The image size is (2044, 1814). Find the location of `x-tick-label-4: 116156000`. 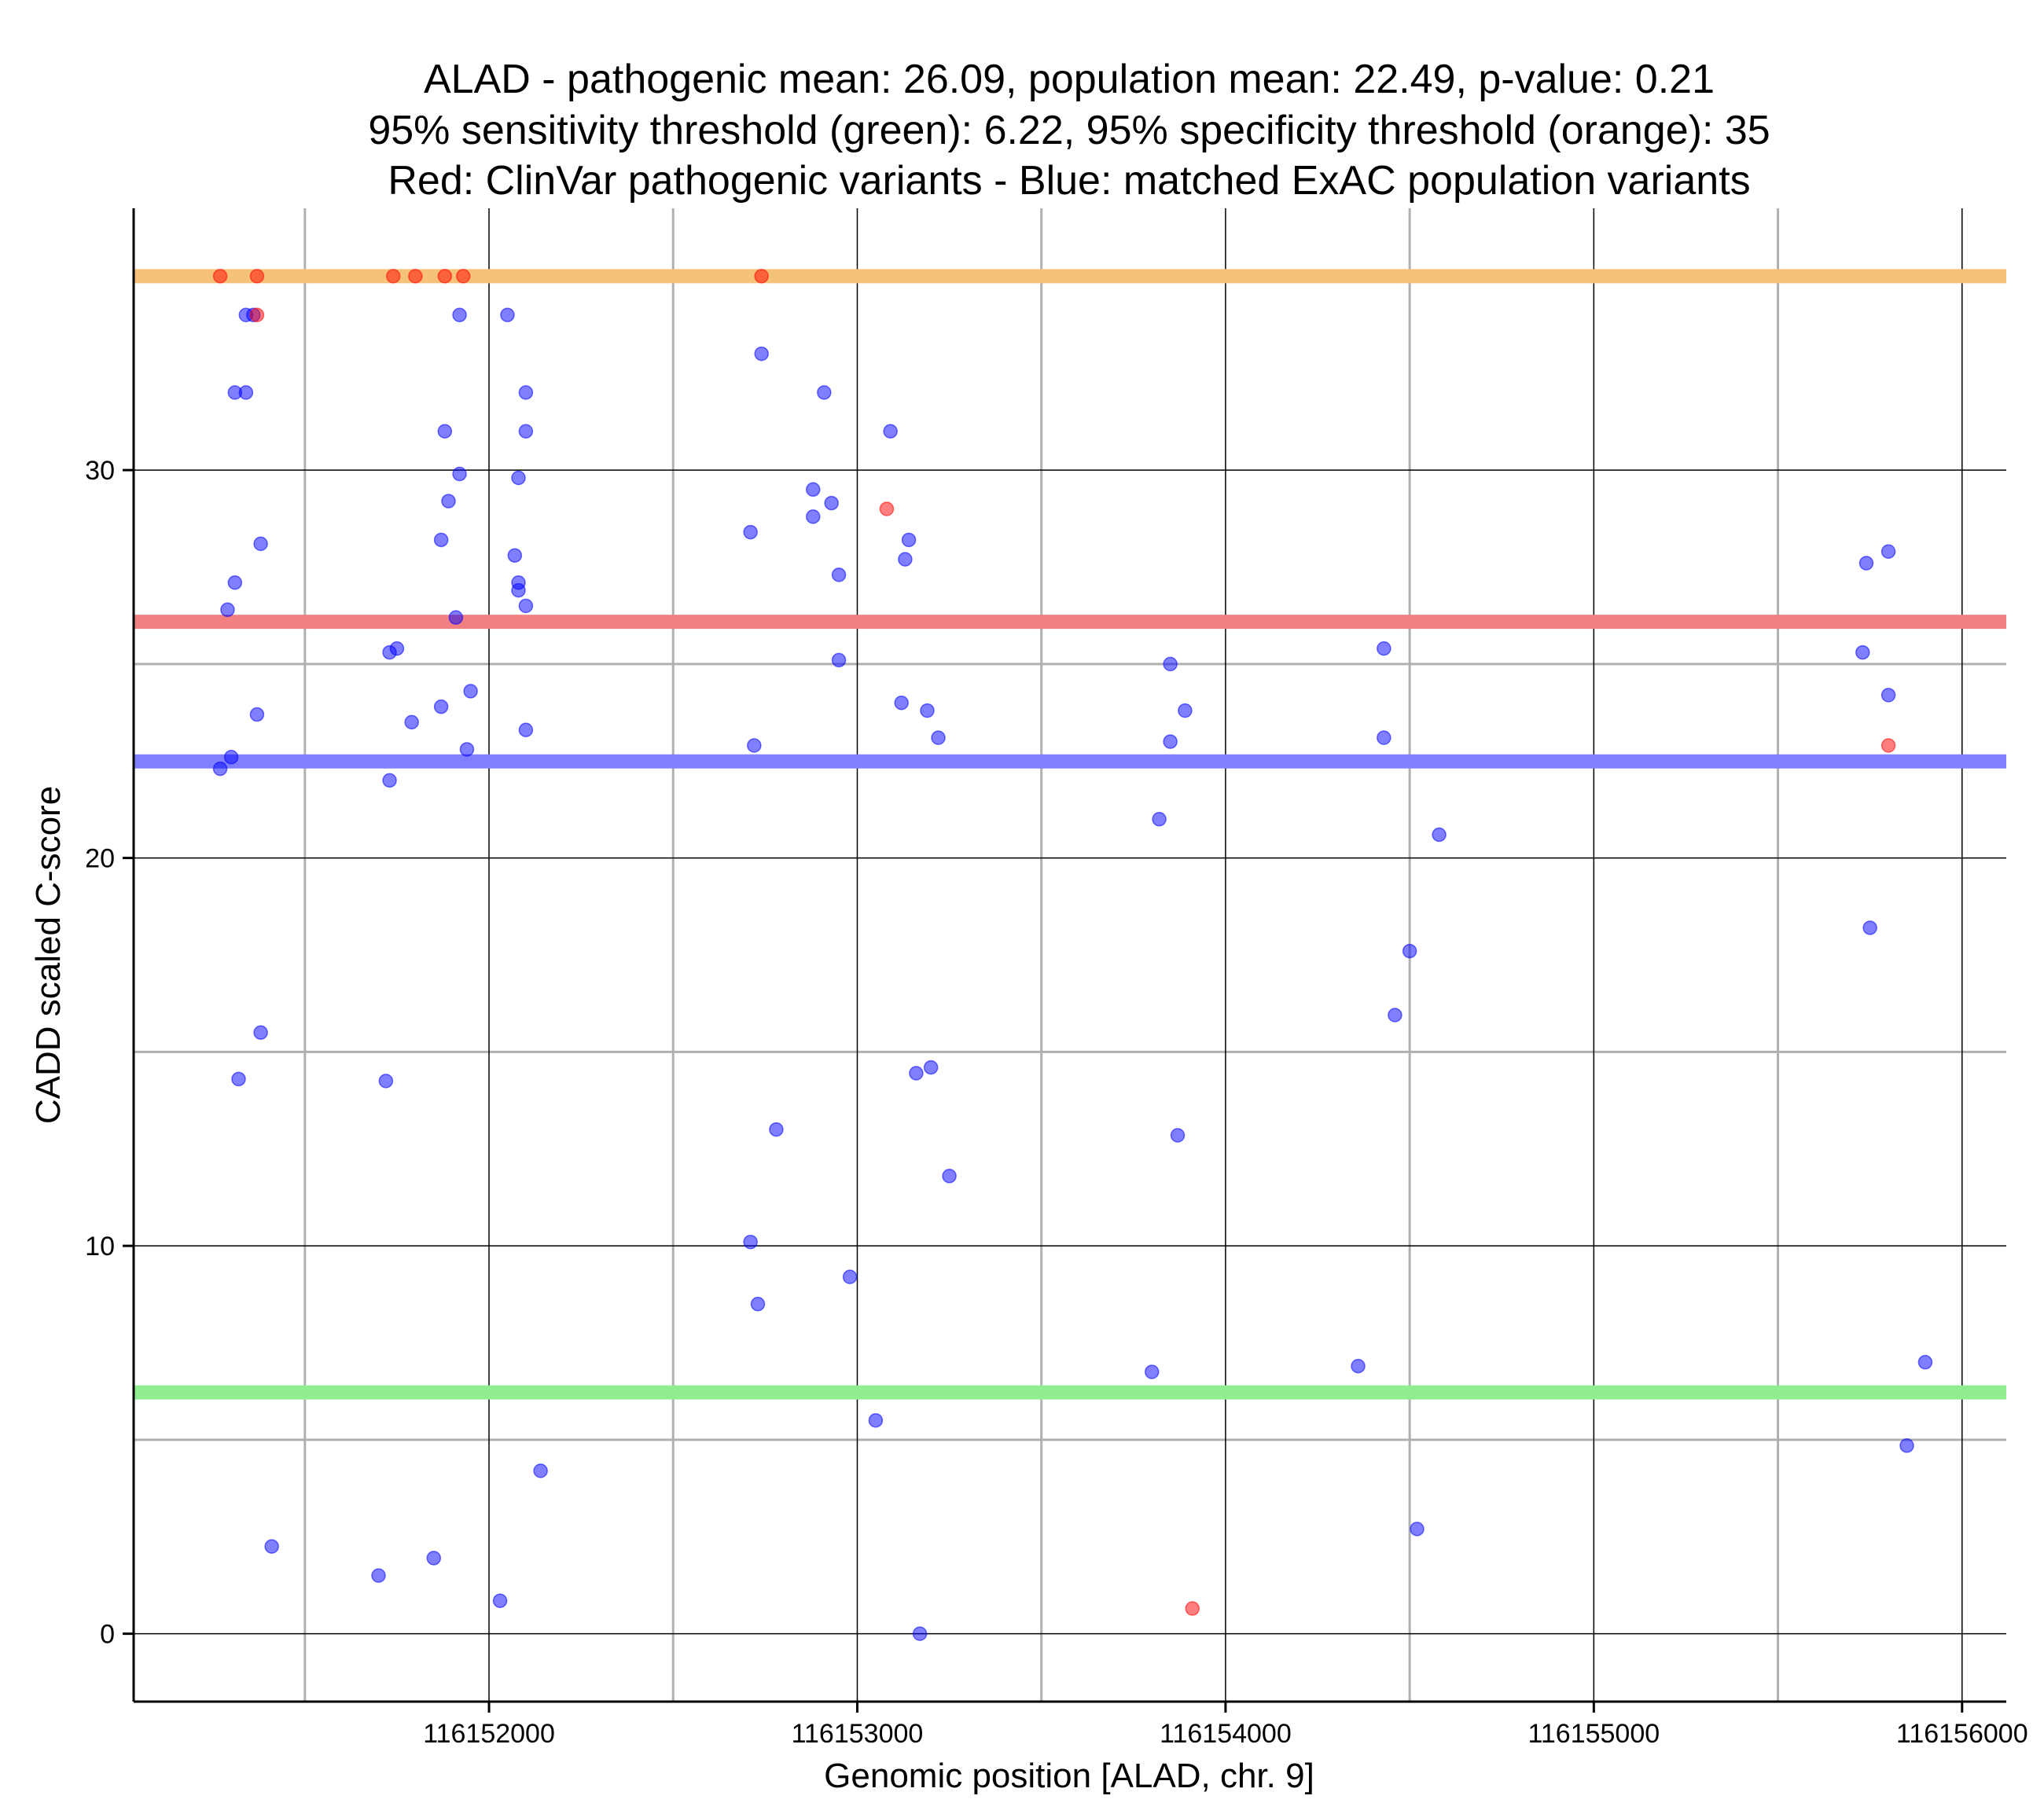

x-tick-label-4: 116156000 is located at coordinates (1962, 1734).